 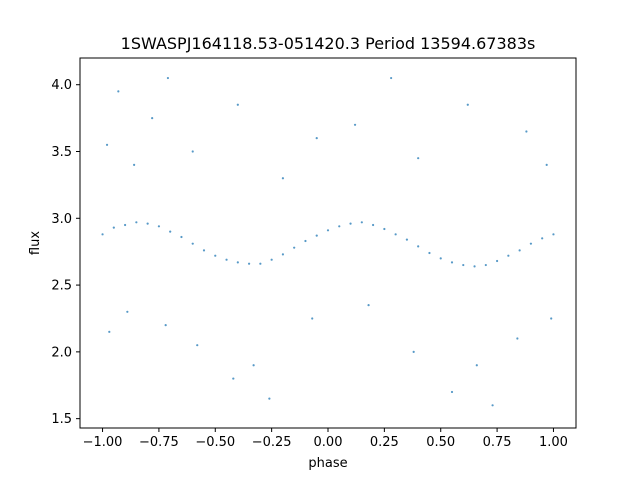 What do you see at coordinates (159, 442) in the screenshot?
I see `x-tick-label: −0.75` at bounding box center [159, 442].